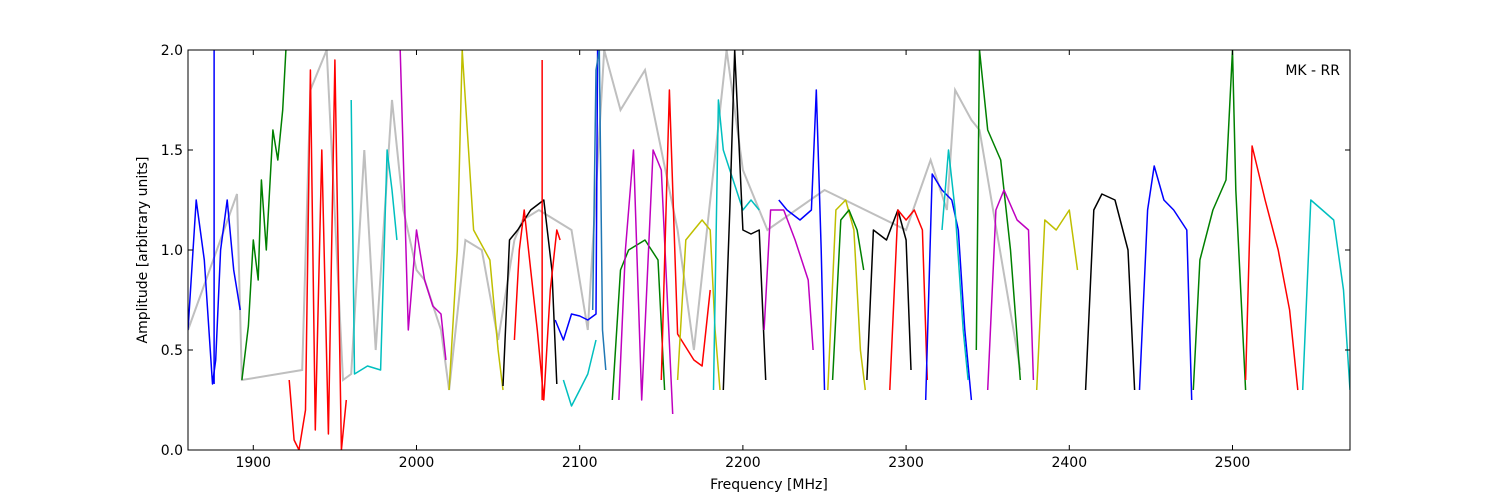 This screenshot has height=504, width=1500. Describe the element at coordinates (1233, 463) in the screenshot. I see `x-tick-label: 2500` at that location.